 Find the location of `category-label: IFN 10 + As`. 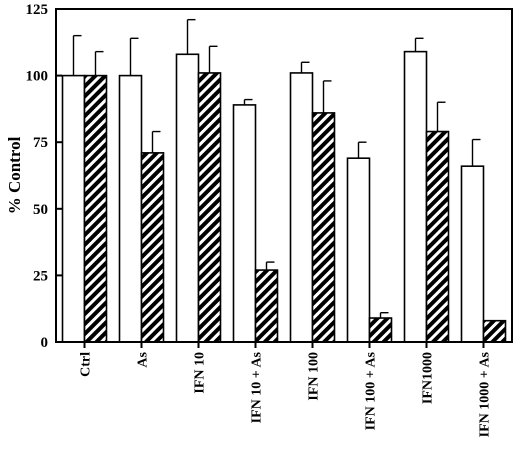

category-label: IFN 10 + As is located at coordinates (257, 387).